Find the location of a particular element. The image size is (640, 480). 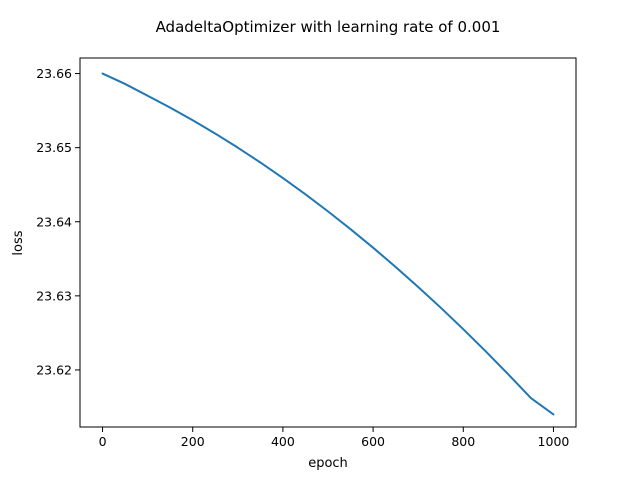

y-axis-label: loss is located at coordinates (18, 242).